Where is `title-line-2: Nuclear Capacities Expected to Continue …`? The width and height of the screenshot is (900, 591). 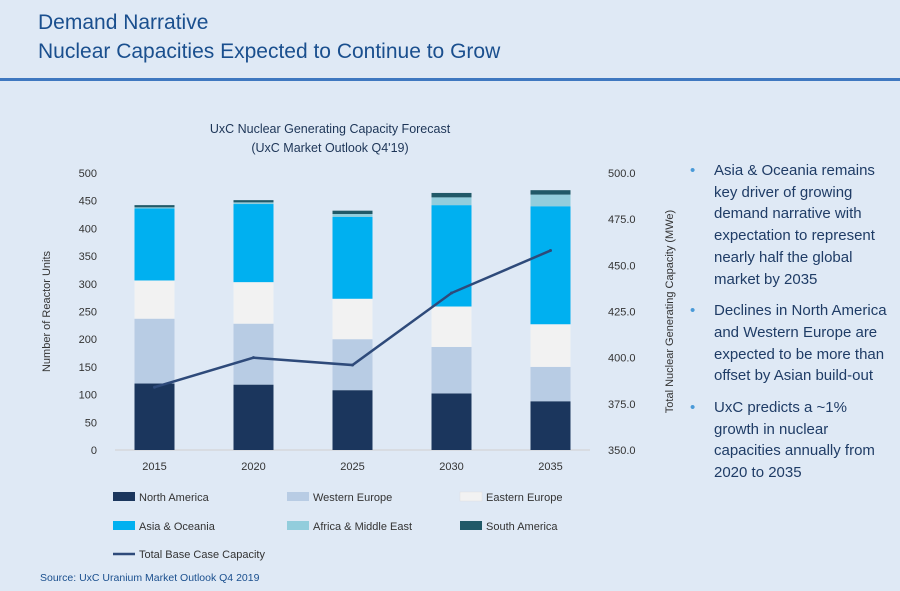 title-line-2: Nuclear Capacities Expected to Continue … is located at coordinates (269, 51).